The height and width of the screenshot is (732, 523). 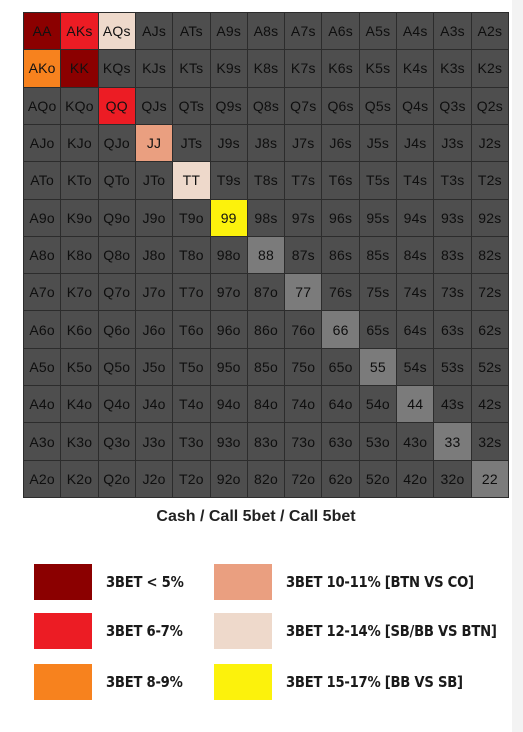 What do you see at coordinates (415, 441) in the screenshot?
I see `hand-cell-43o: 43o` at bounding box center [415, 441].